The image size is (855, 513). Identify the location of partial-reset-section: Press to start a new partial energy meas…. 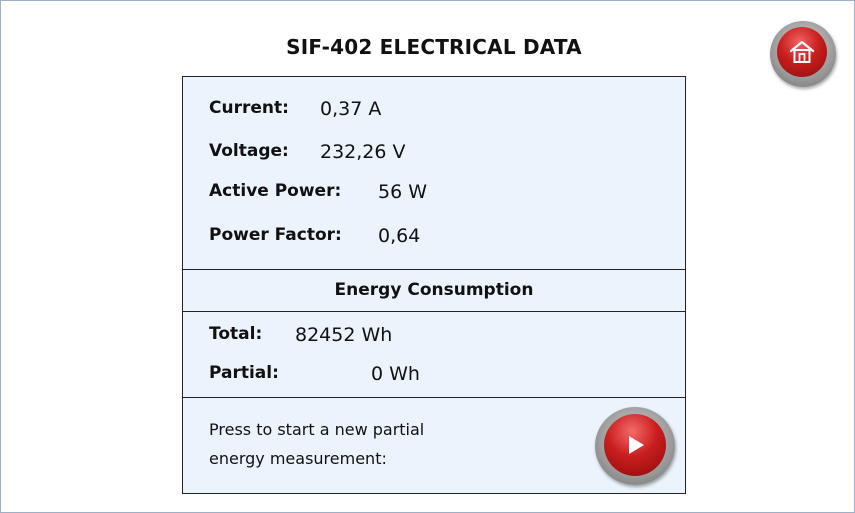
(434, 445).